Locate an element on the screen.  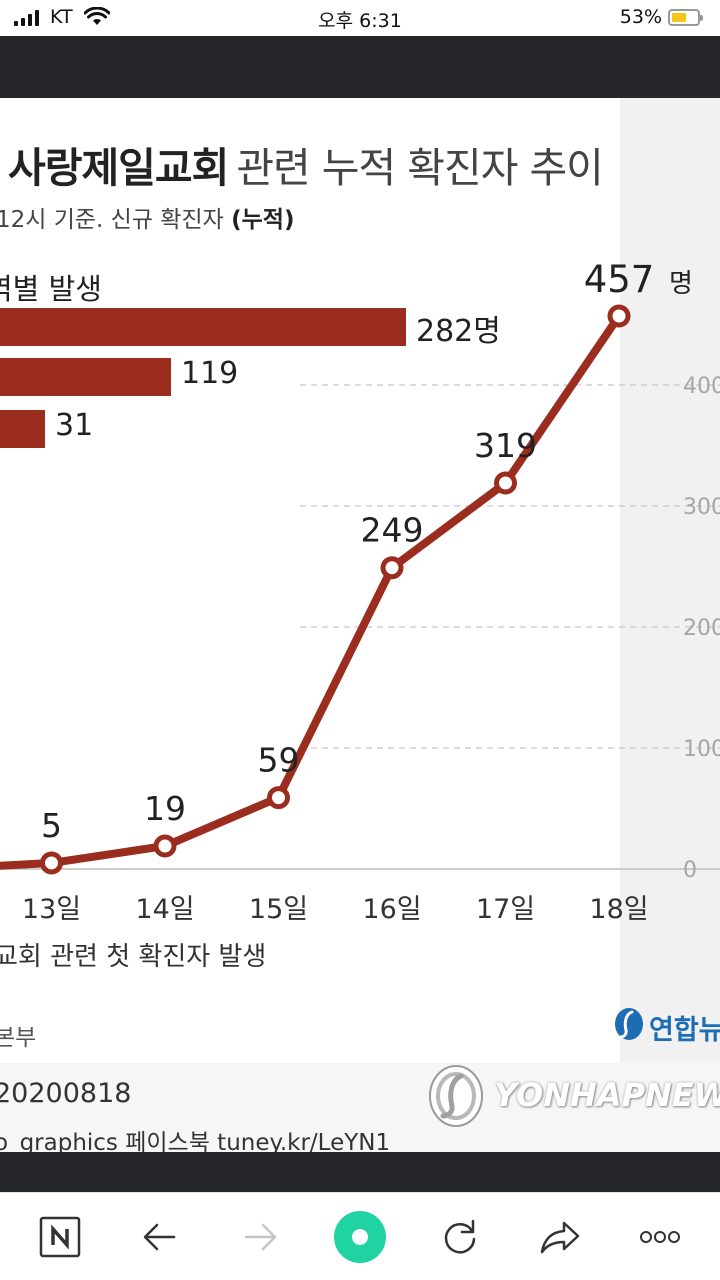
x-tick-label-3: 16일 is located at coordinates (391, 909).